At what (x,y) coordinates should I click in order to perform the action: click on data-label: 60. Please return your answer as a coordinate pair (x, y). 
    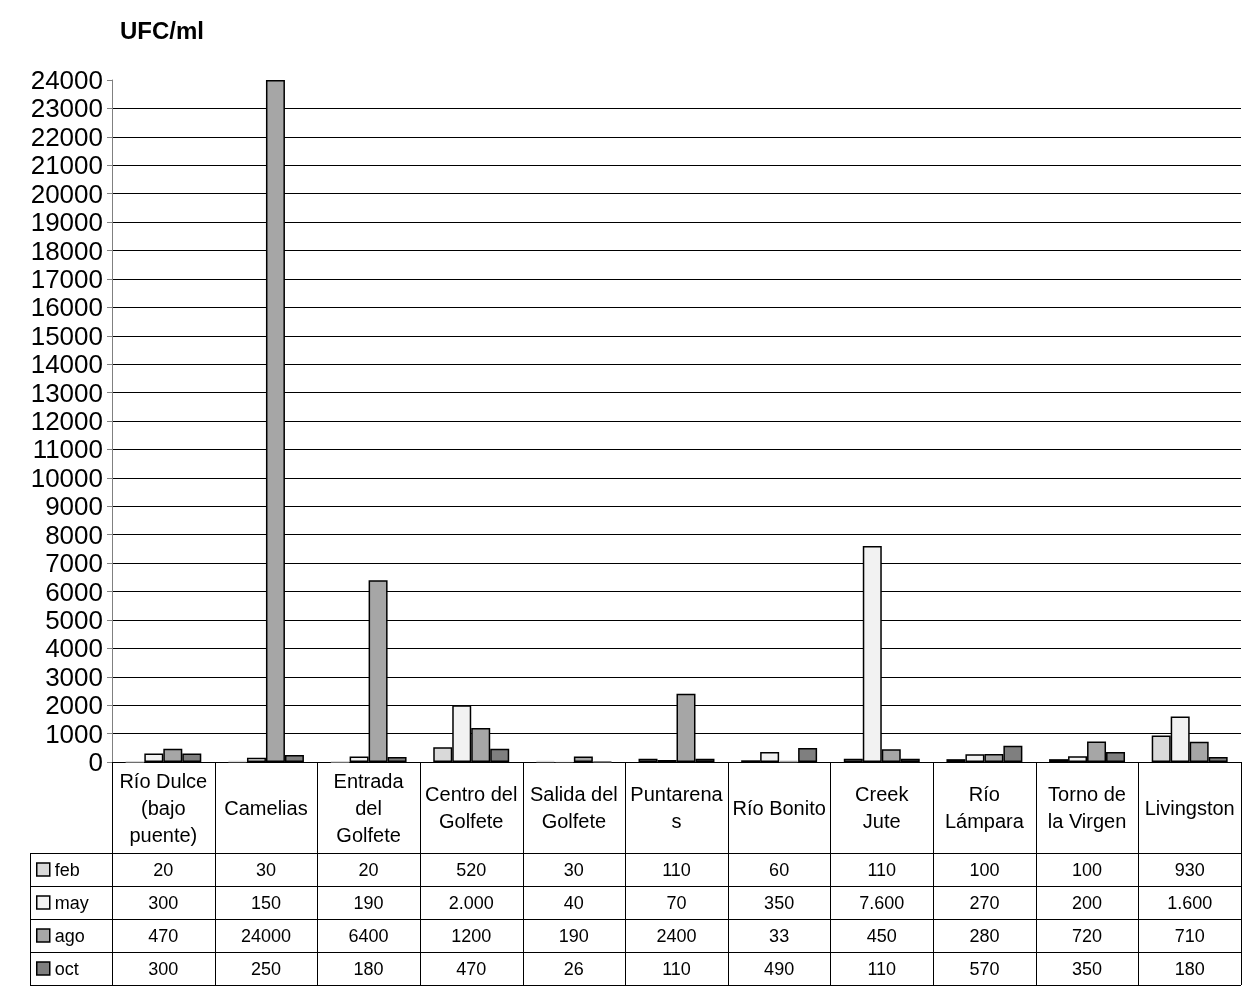
    Looking at the image, I should click on (779, 869).